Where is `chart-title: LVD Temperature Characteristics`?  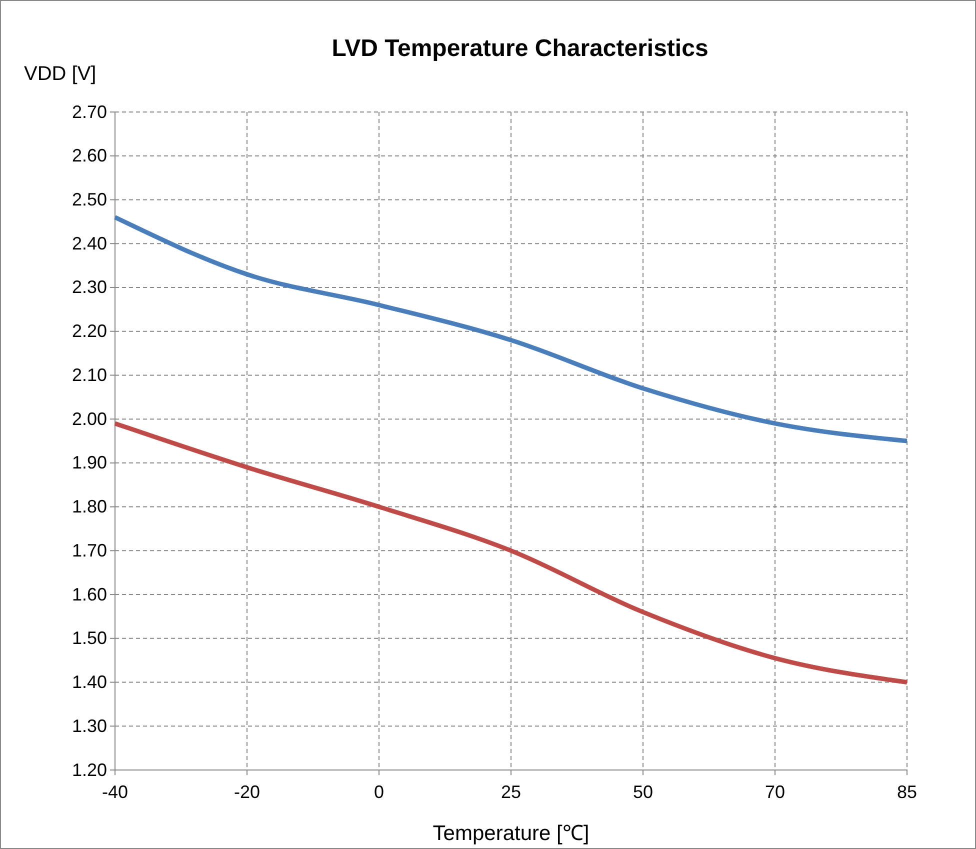
chart-title: LVD Temperature Characteristics is located at coordinates (520, 48).